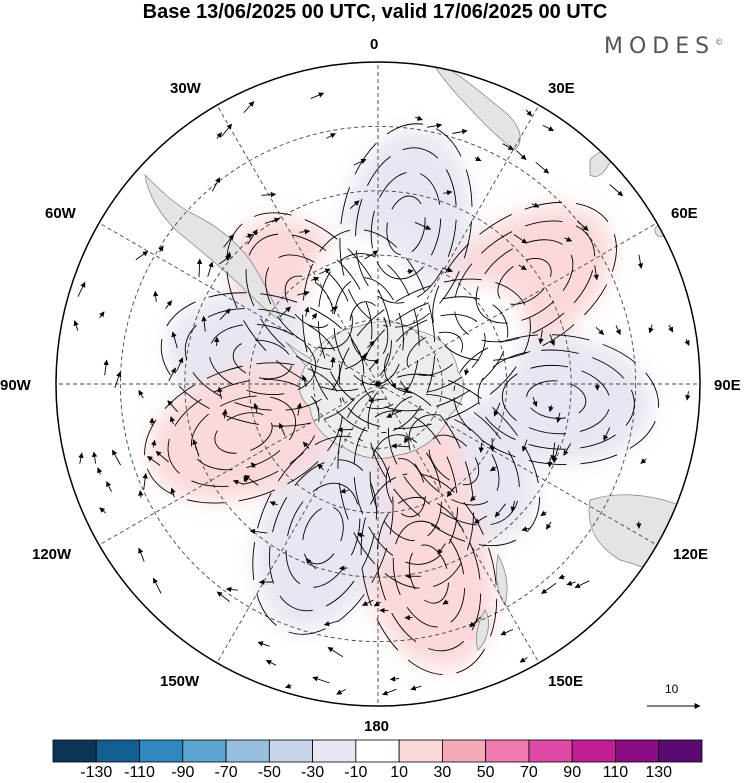  I want to click on colorbar-level-label: -70, so click(226, 772).